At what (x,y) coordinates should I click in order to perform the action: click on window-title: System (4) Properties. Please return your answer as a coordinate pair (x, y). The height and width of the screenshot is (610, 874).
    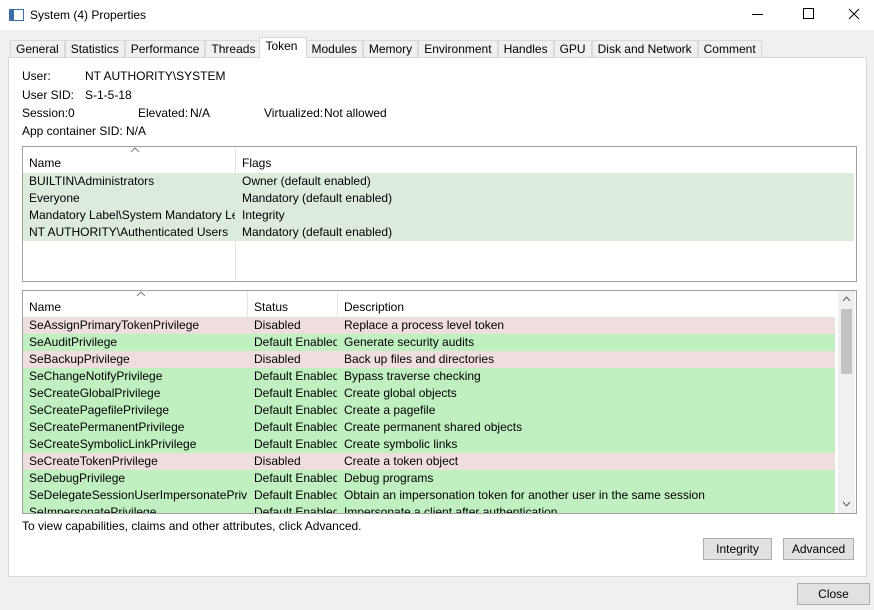
    Looking at the image, I should click on (88, 15).